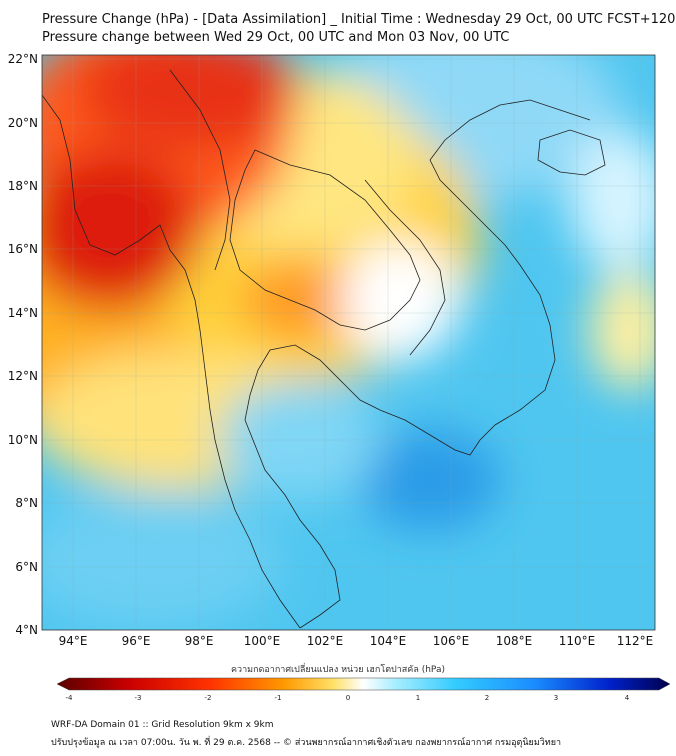  What do you see at coordinates (23, 59) in the screenshot?
I see `lat-label: 22°N` at bounding box center [23, 59].